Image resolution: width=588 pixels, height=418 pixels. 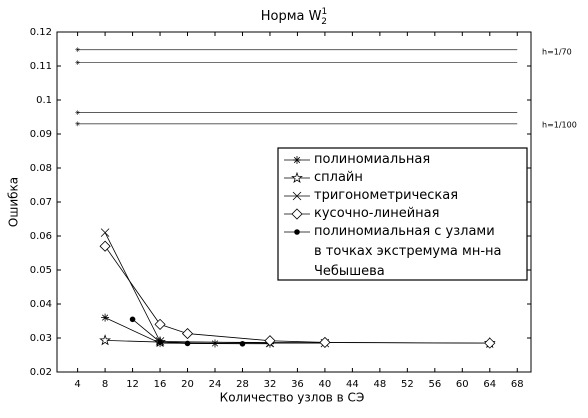 What do you see at coordinates (352, 384) in the screenshot?
I see `x-tick-label: 44` at bounding box center [352, 384].